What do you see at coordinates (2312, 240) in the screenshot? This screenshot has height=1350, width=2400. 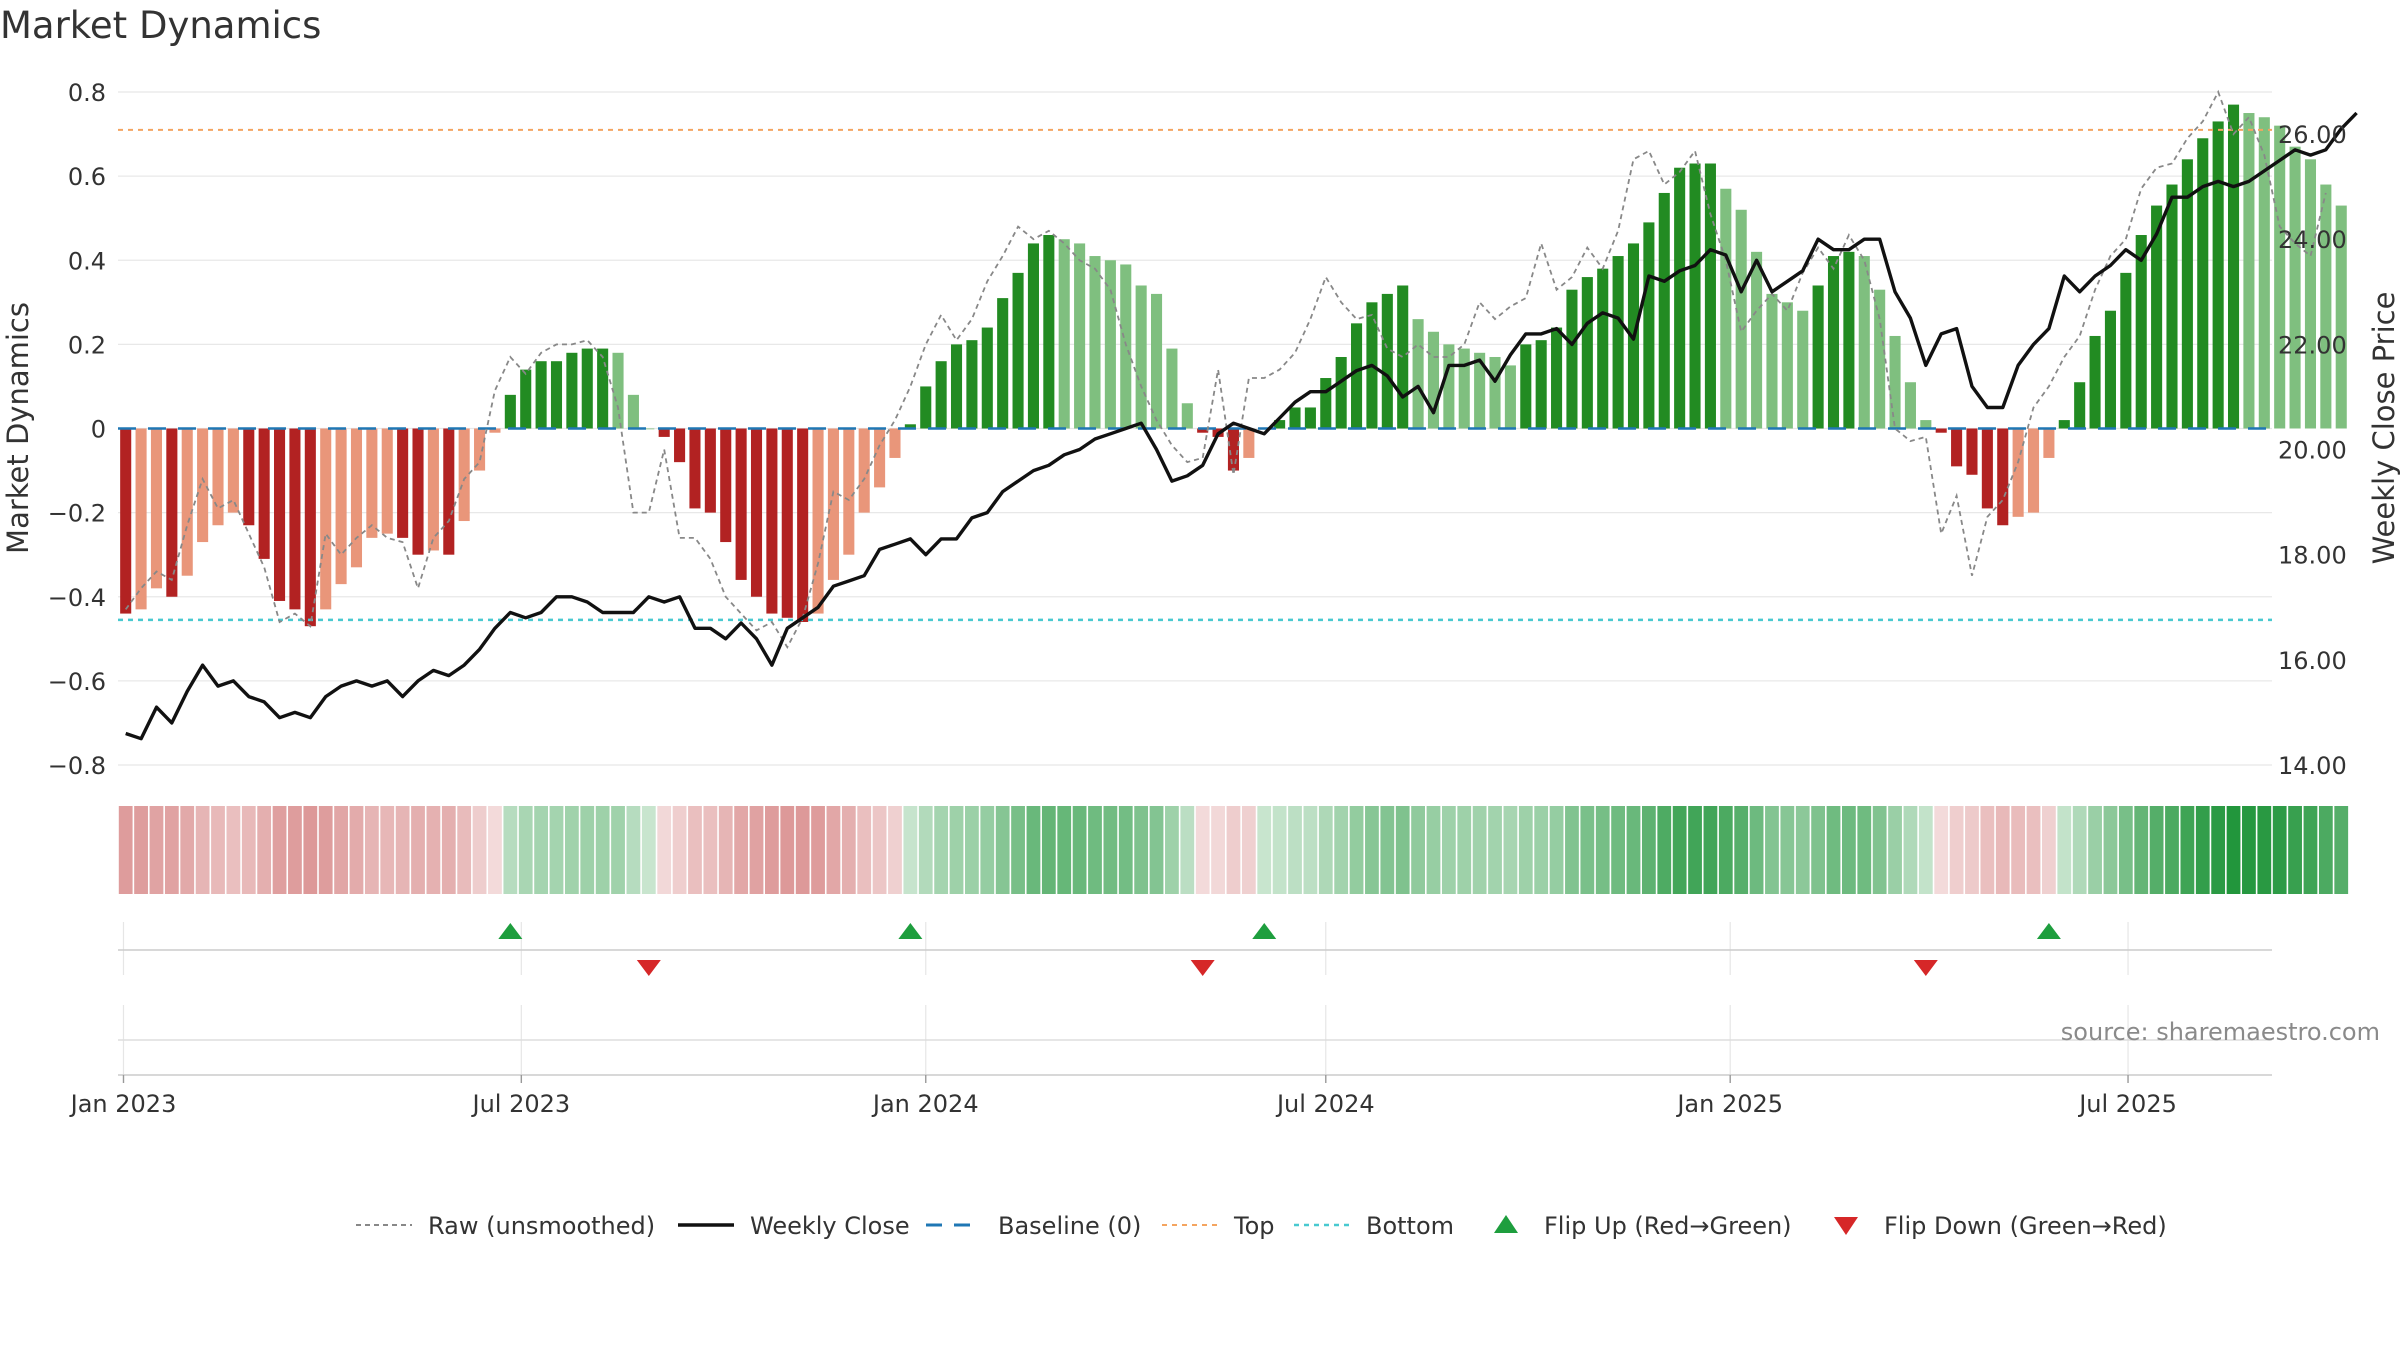 I see `right-tick-label: 24.00` at bounding box center [2312, 240].